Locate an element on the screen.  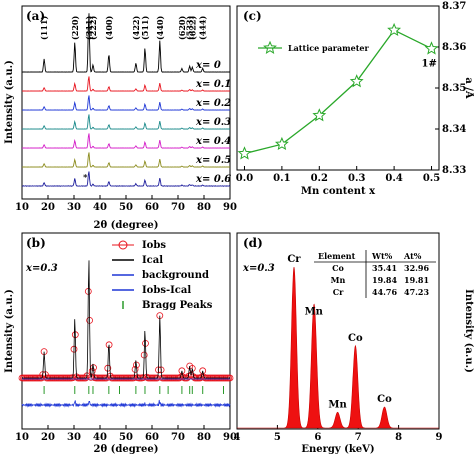
panel-c-xtick-label: 0.0 is located at coordinates (244, 178).